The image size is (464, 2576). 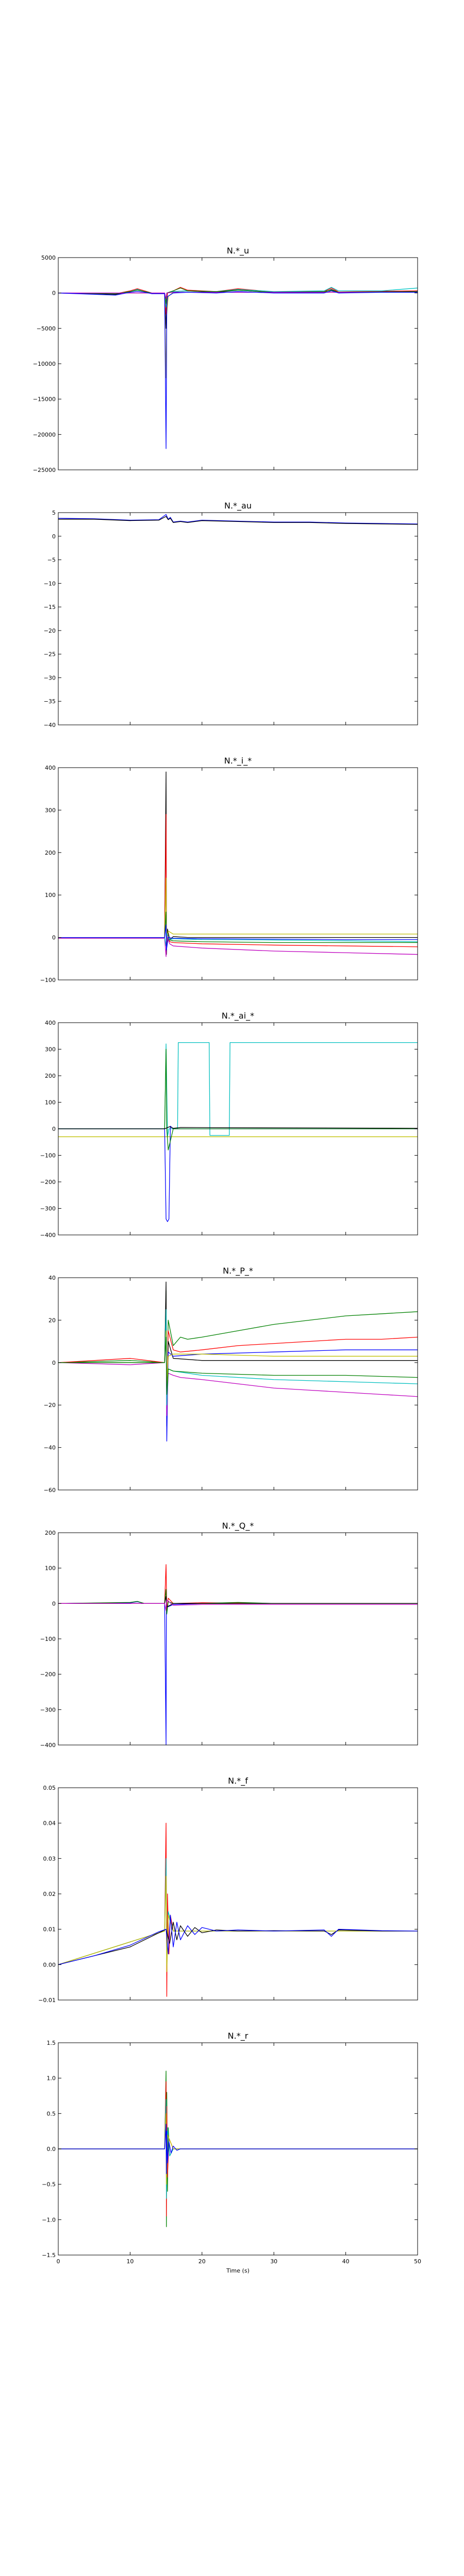 What do you see at coordinates (51, 2043) in the screenshot?
I see `y-tick-label: 1.5` at bounding box center [51, 2043].